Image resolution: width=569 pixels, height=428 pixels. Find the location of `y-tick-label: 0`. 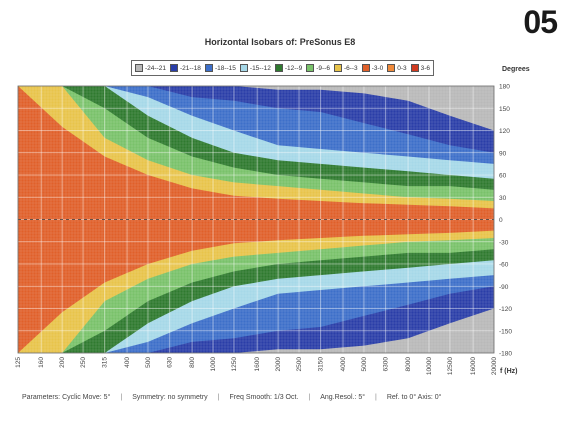

y-tick-label: 0 is located at coordinates (501, 220).